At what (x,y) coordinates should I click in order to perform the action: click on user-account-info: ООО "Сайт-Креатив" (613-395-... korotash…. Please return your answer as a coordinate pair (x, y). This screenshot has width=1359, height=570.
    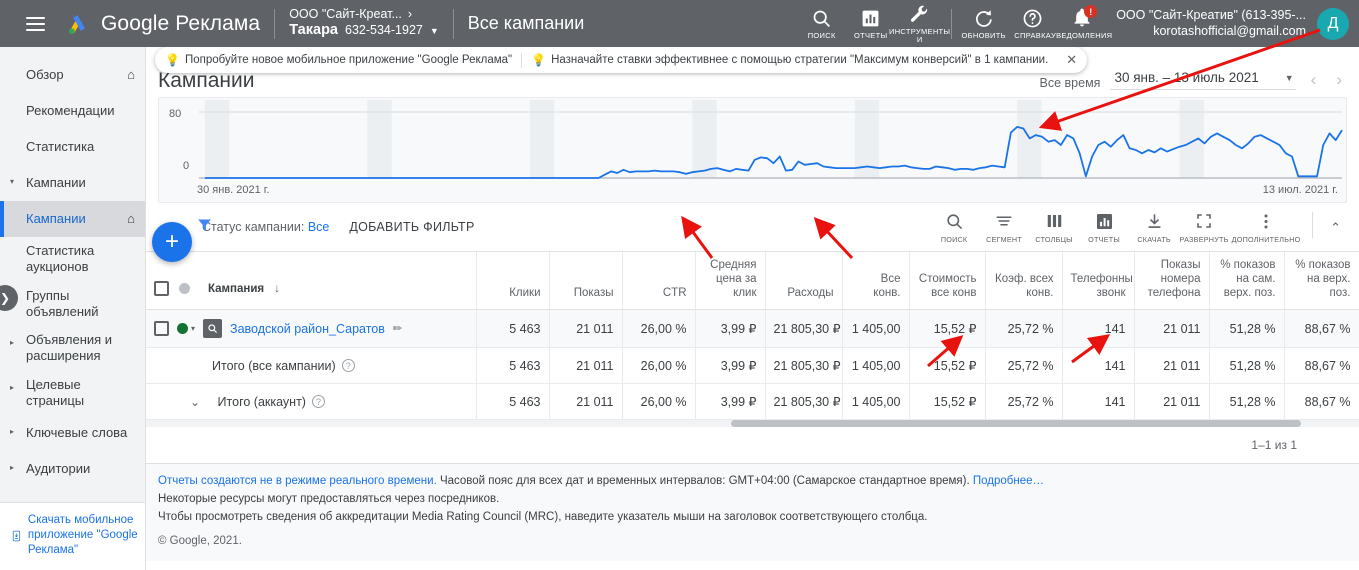
    Looking at the image, I should click on (1211, 23).